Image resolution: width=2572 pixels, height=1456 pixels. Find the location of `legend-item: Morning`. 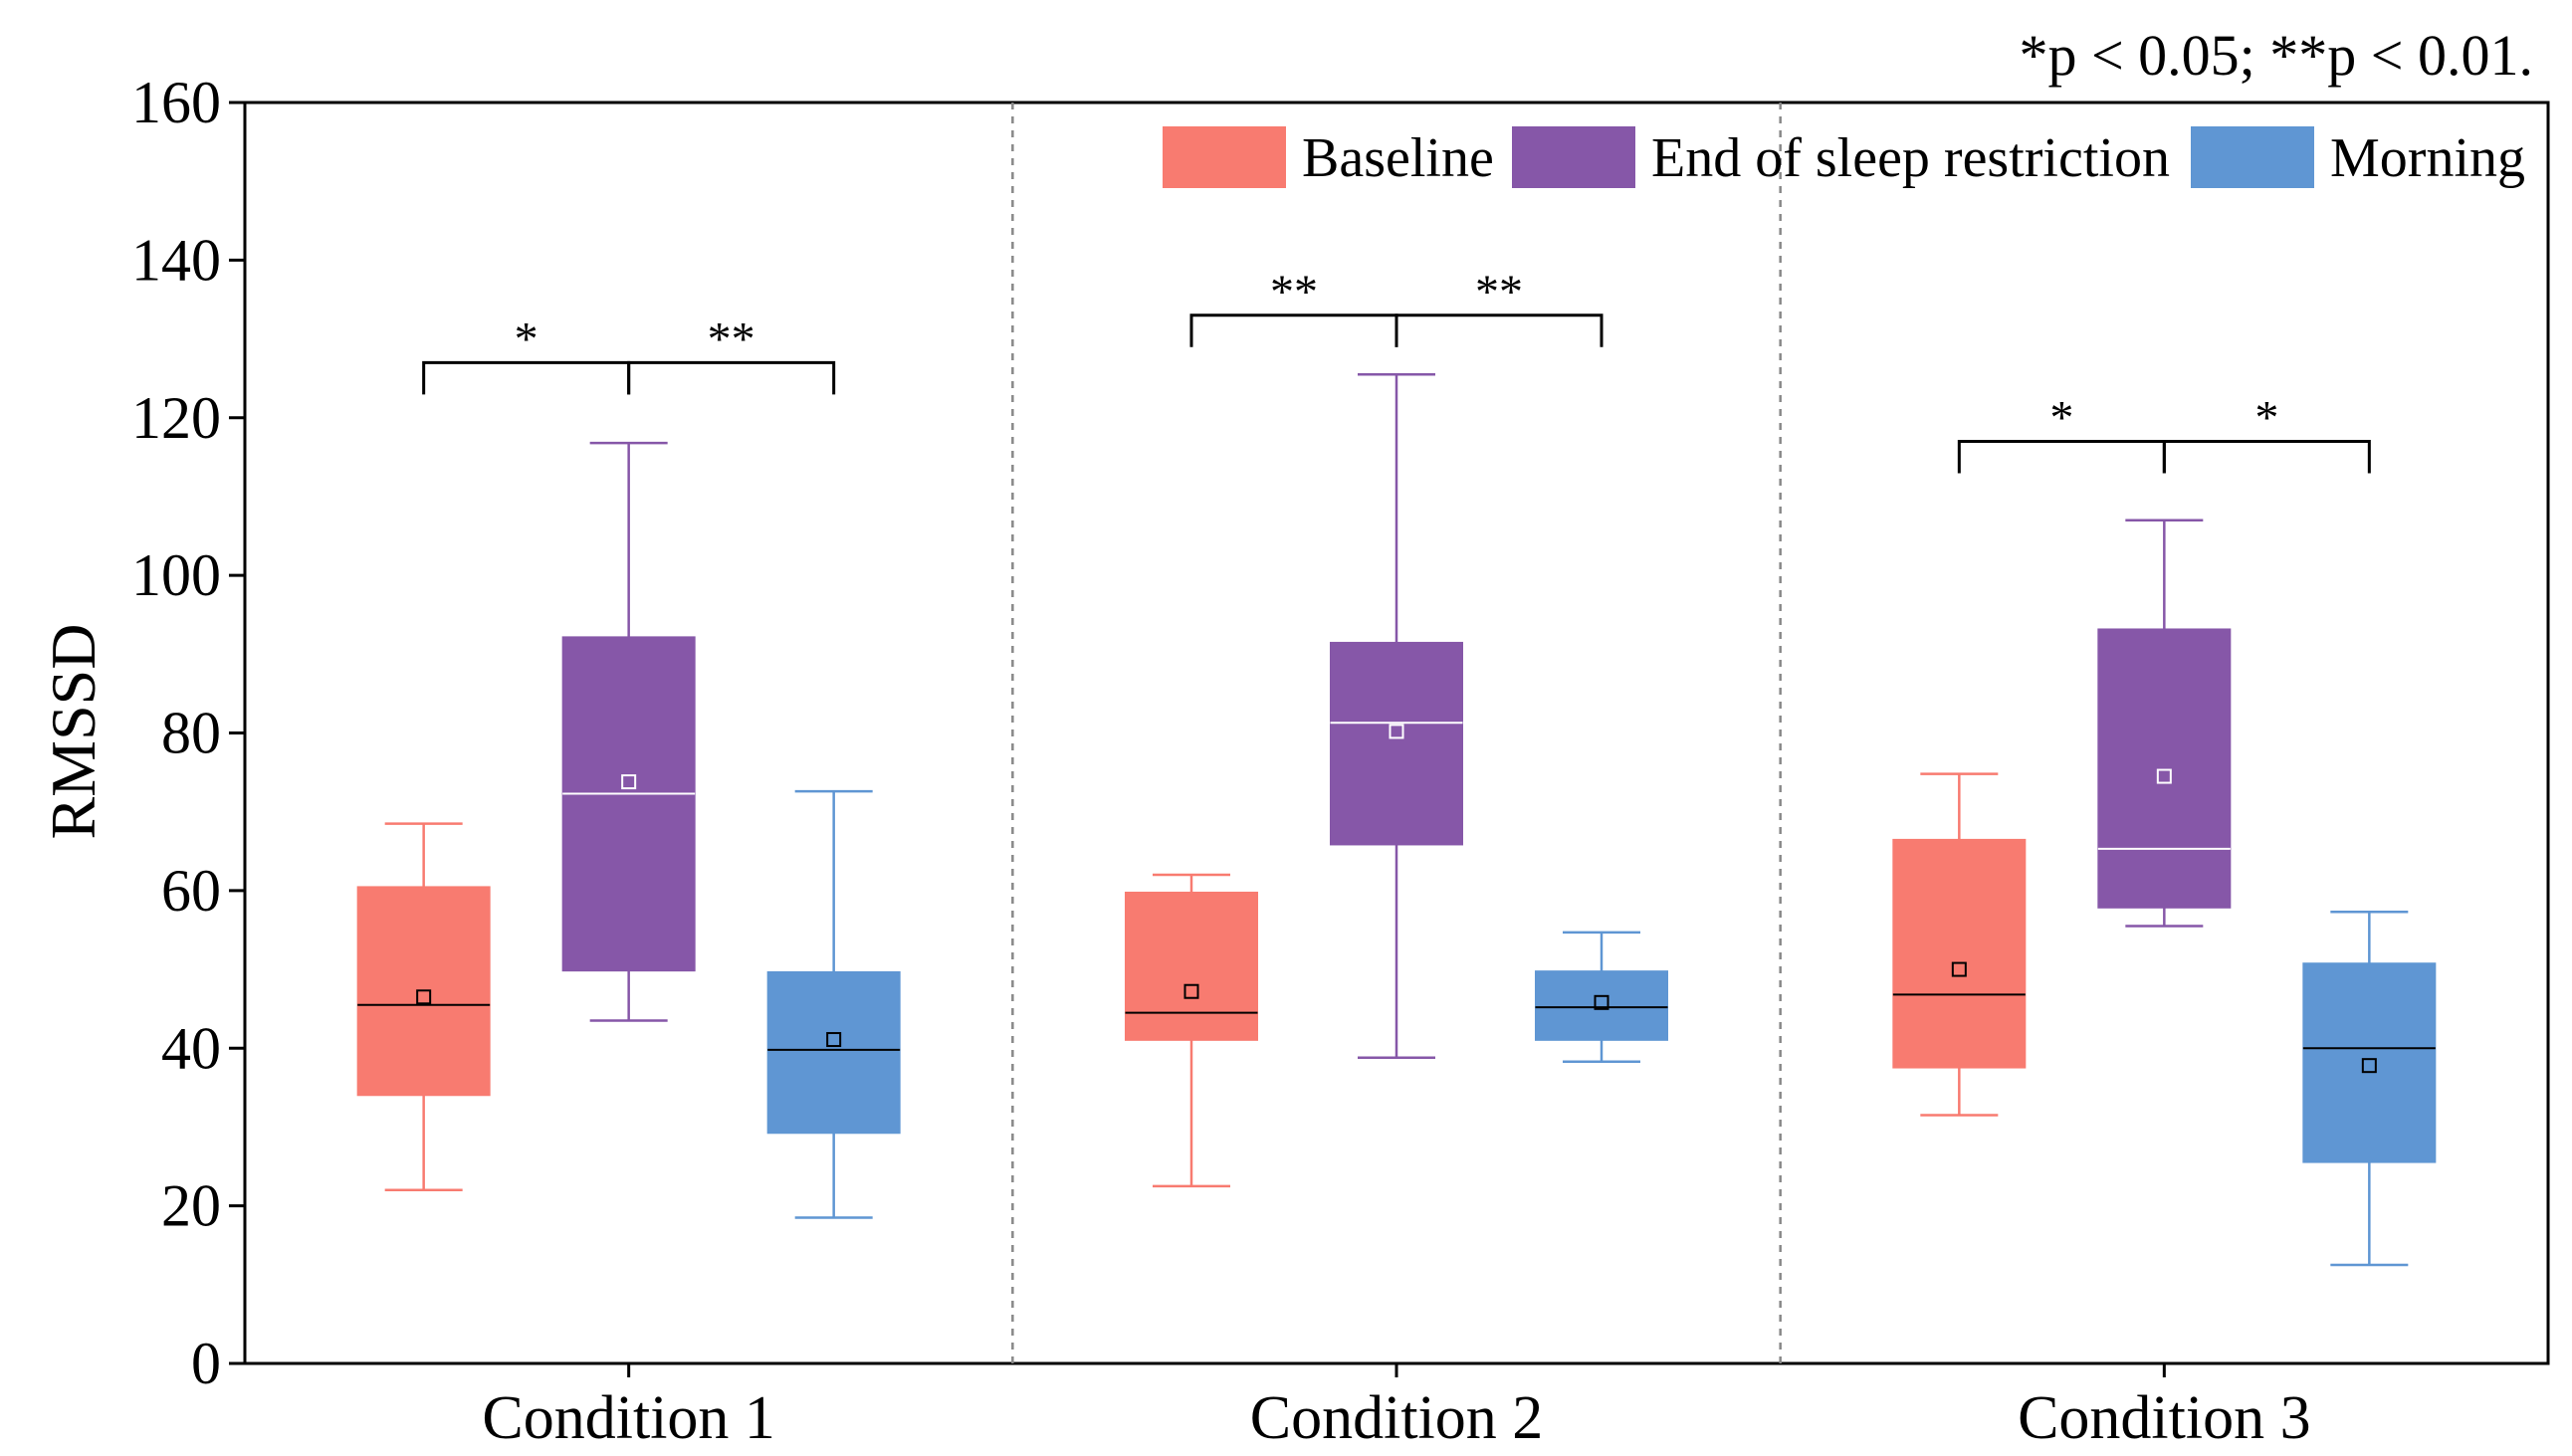

legend-item: Morning is located at coordinates (2358, 157).